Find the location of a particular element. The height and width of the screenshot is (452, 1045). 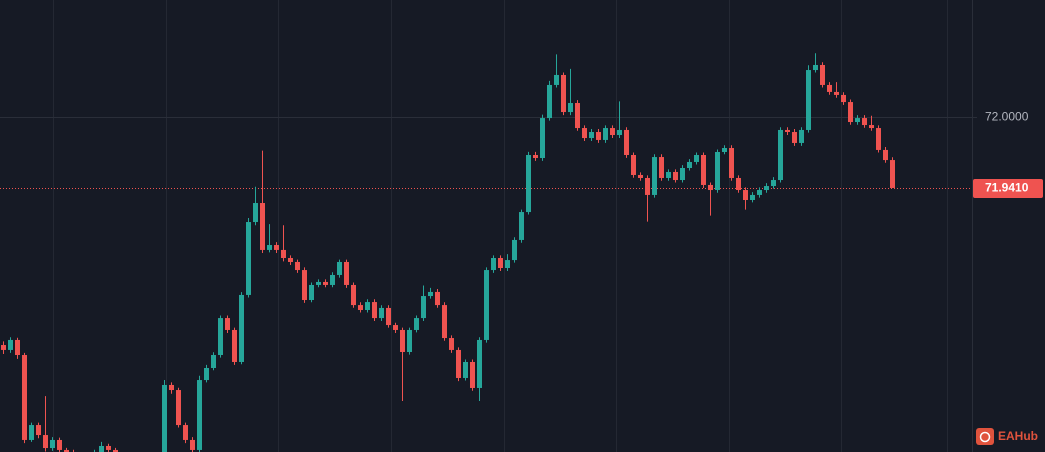

last-price-box is located at coordinates (1008, 188).